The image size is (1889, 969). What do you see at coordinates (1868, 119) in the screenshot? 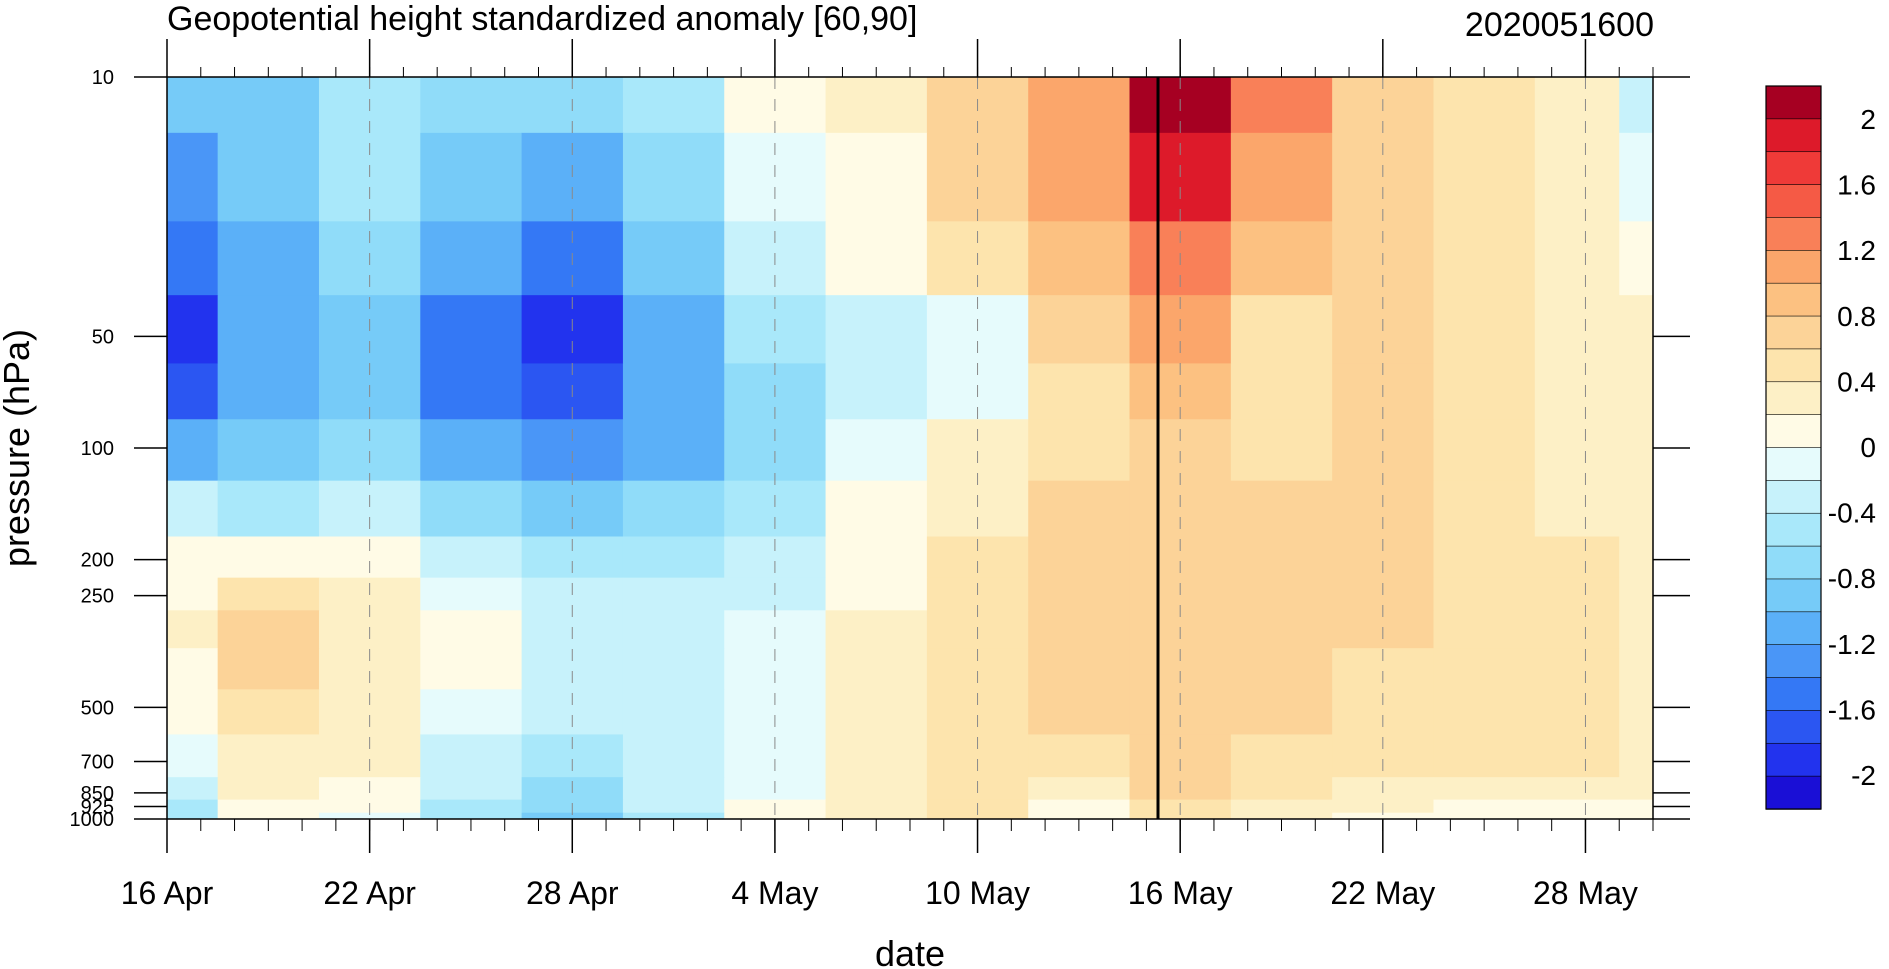
I see `colorbar-label: 2` at bounding box center [1868, 119].